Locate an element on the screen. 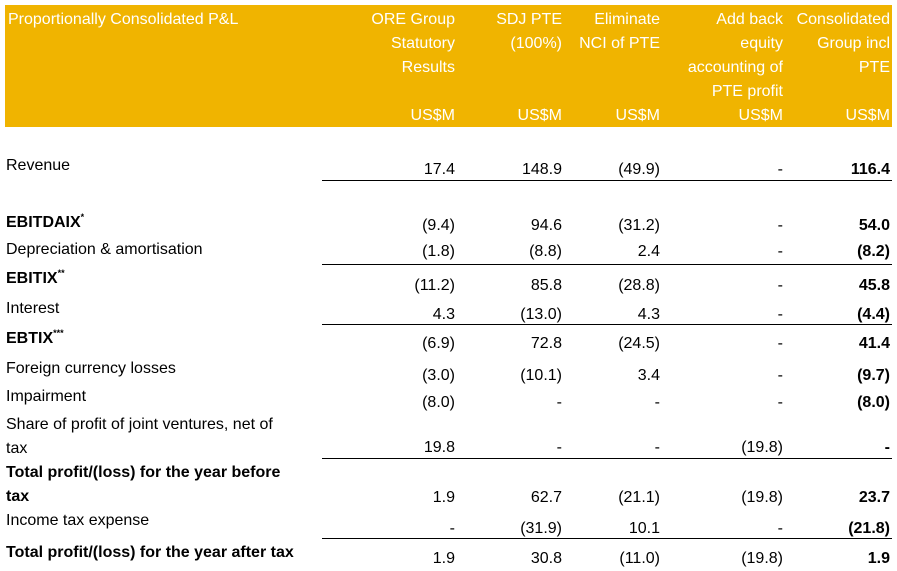 The image size is (897, 571). table-cell: (9.4) is located at coordinates (438, 225).